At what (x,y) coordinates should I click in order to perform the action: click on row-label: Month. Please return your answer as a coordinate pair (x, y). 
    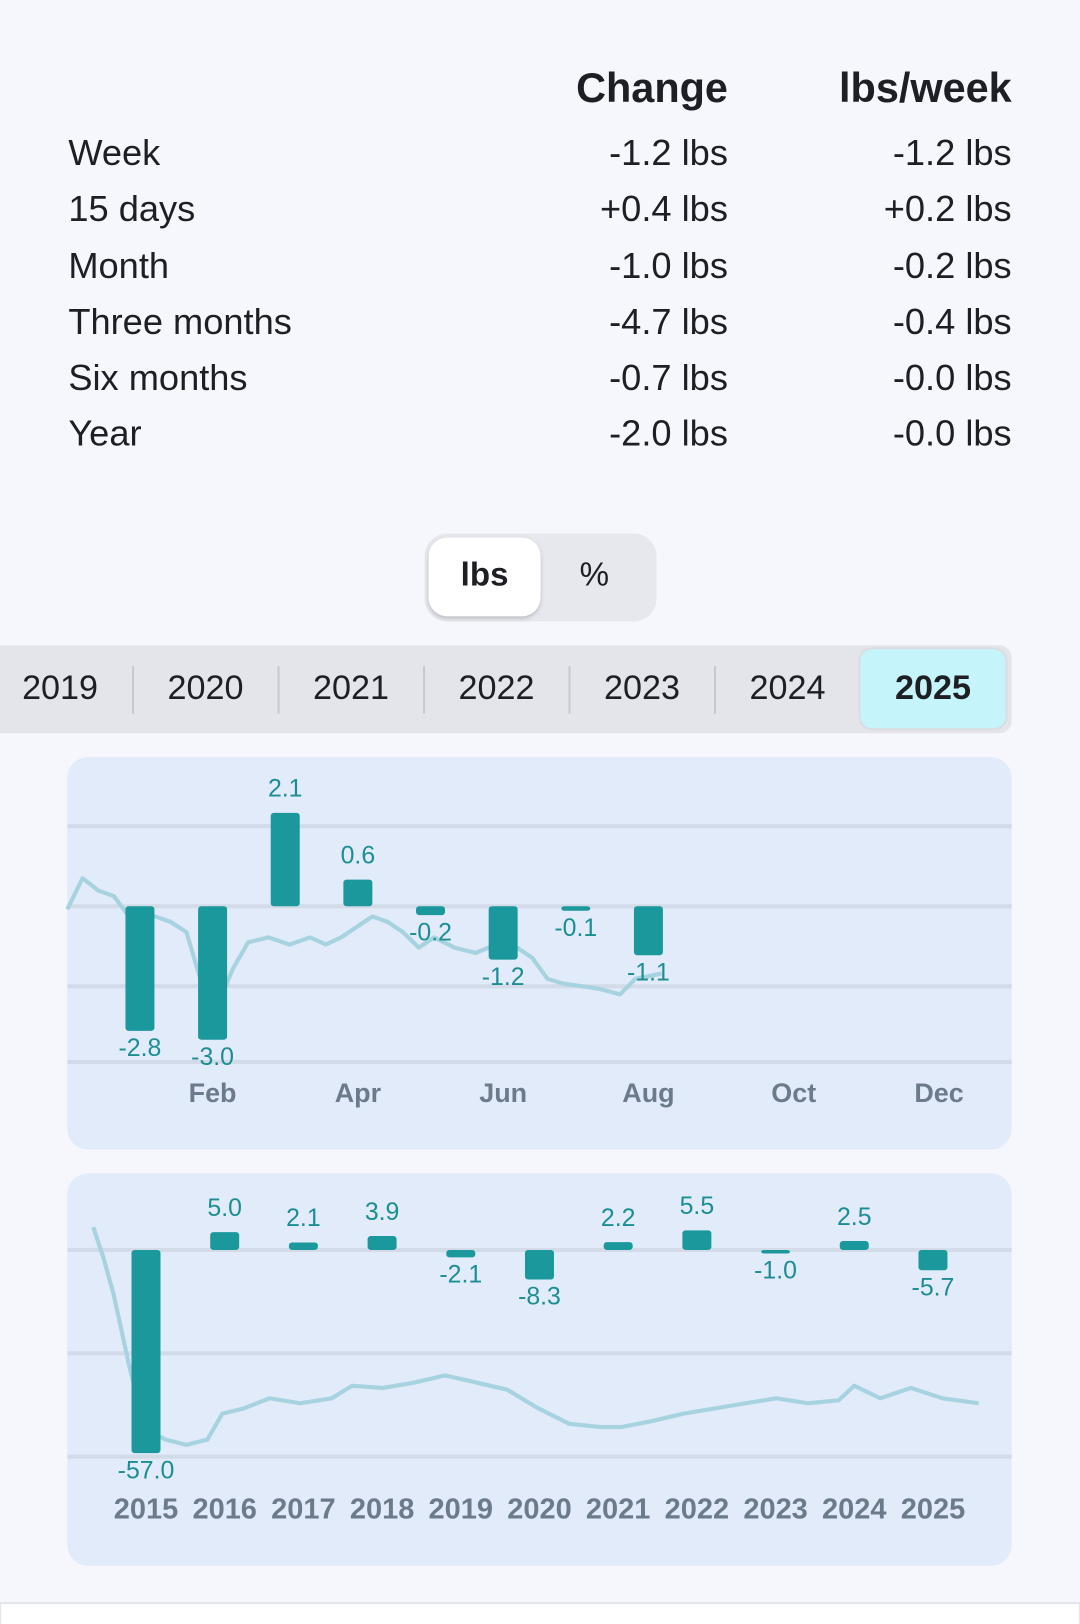
    Looking at the image, I should click on (118, 265).